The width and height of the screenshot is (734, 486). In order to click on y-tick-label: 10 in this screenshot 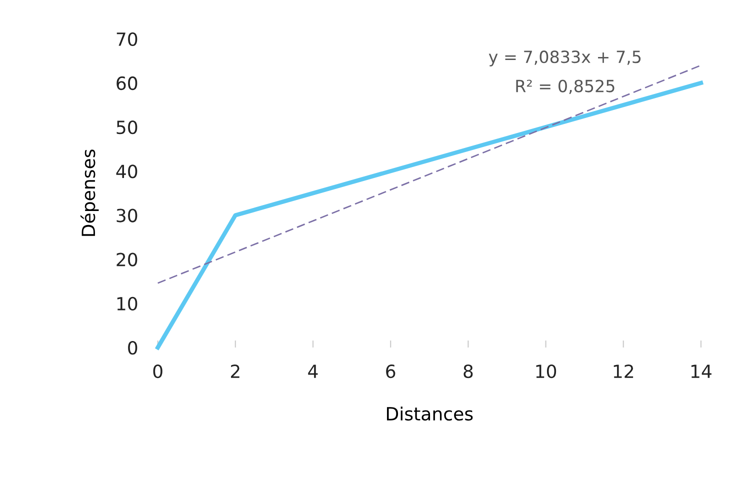, I will do `click(127, 303)`.